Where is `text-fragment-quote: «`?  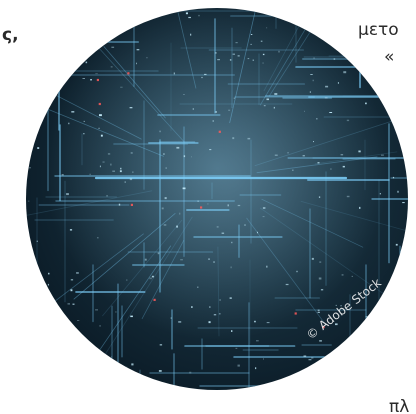 text-fragment-quote: « is located at coordinates (389, 57).